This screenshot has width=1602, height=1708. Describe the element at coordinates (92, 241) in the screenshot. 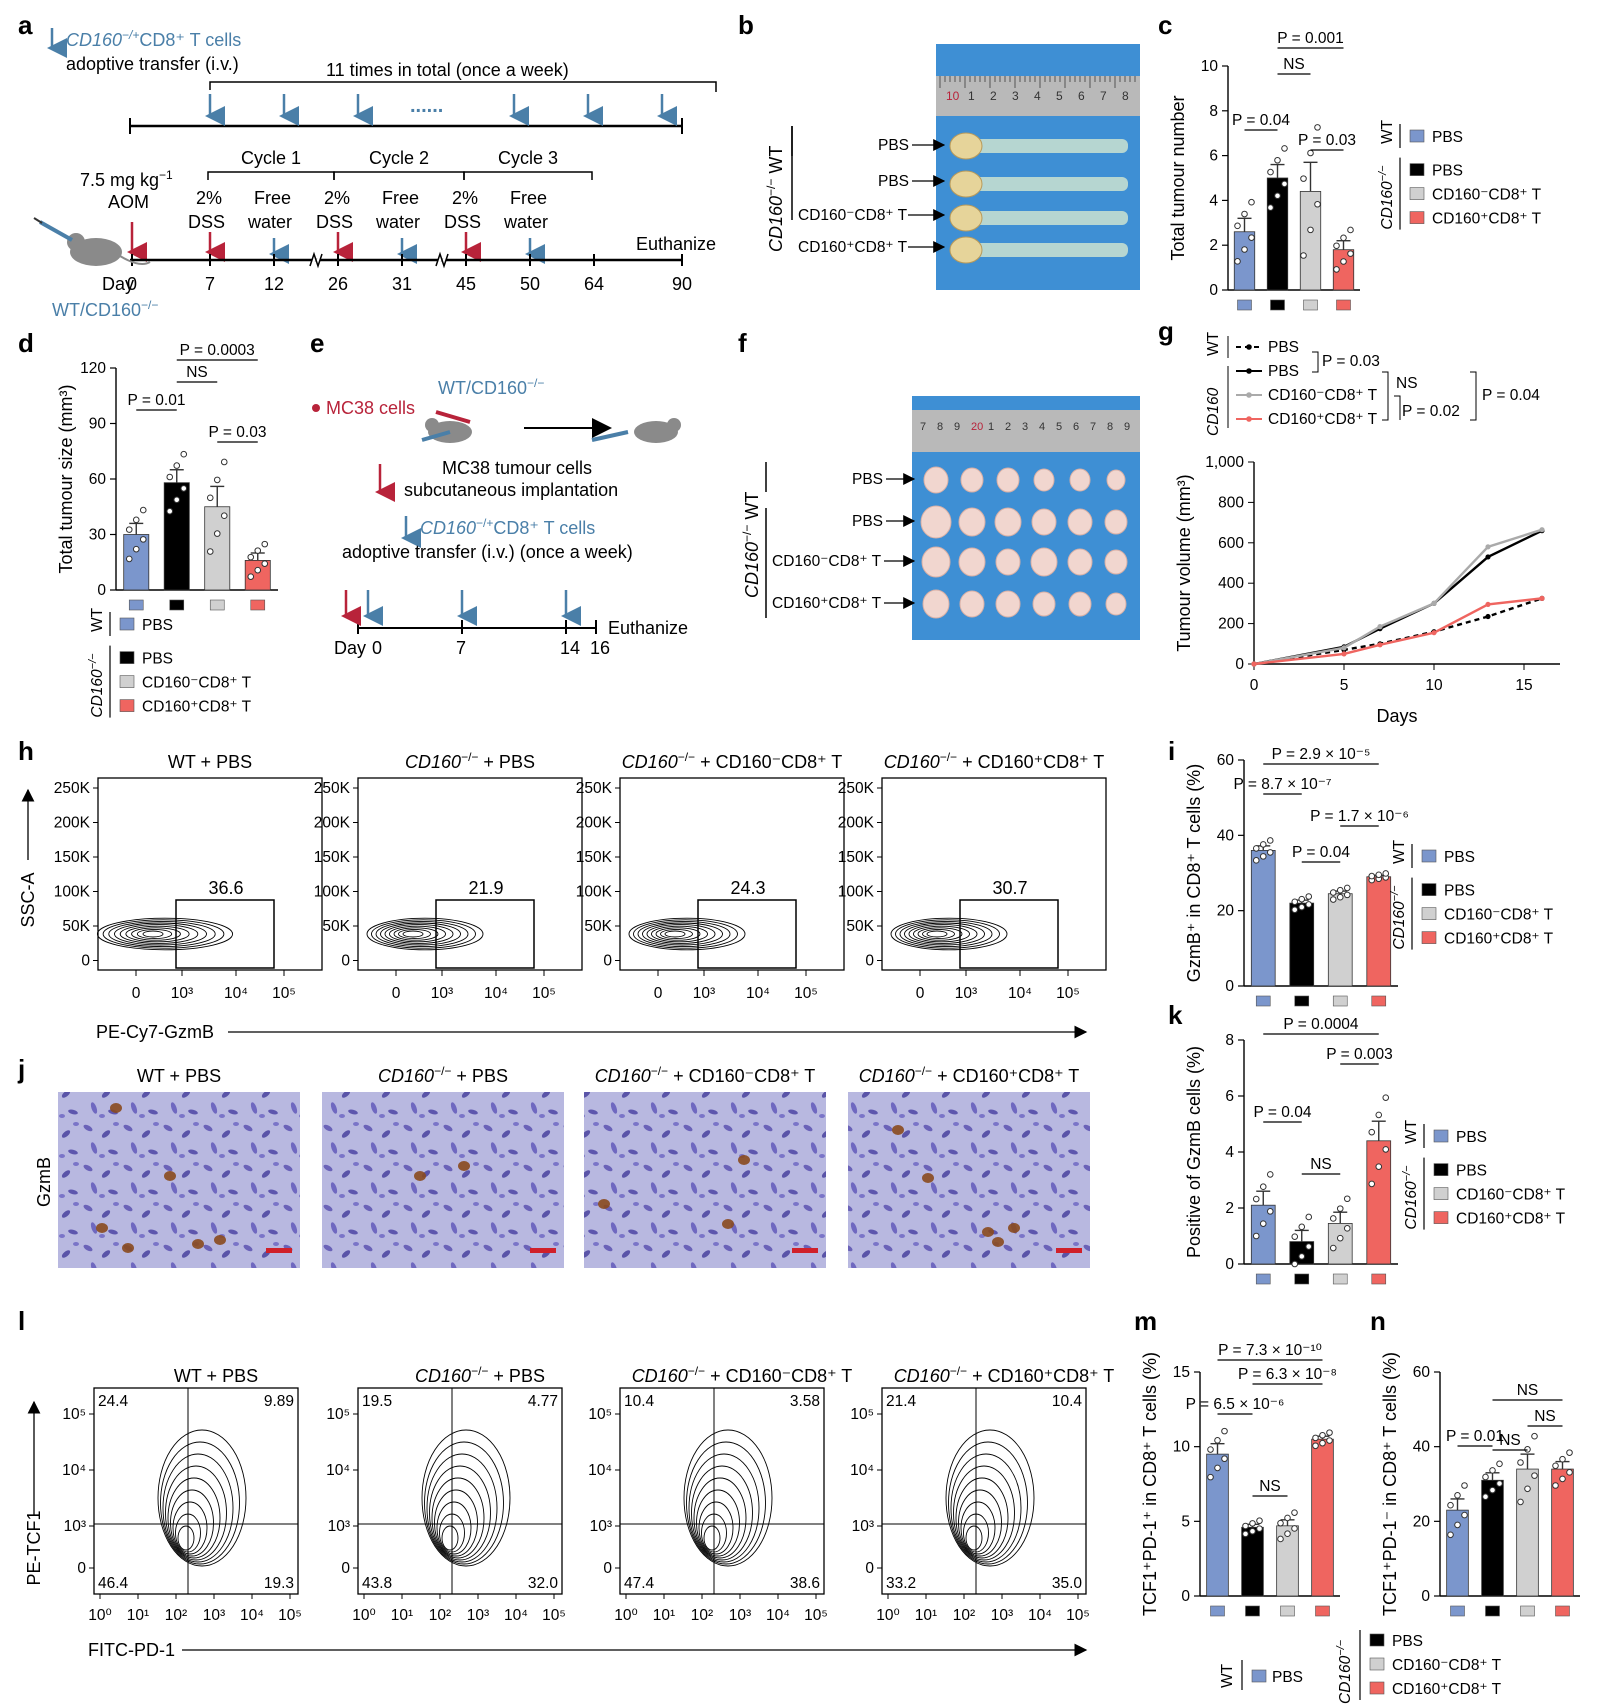

I see `mouse-illustration` at that location.